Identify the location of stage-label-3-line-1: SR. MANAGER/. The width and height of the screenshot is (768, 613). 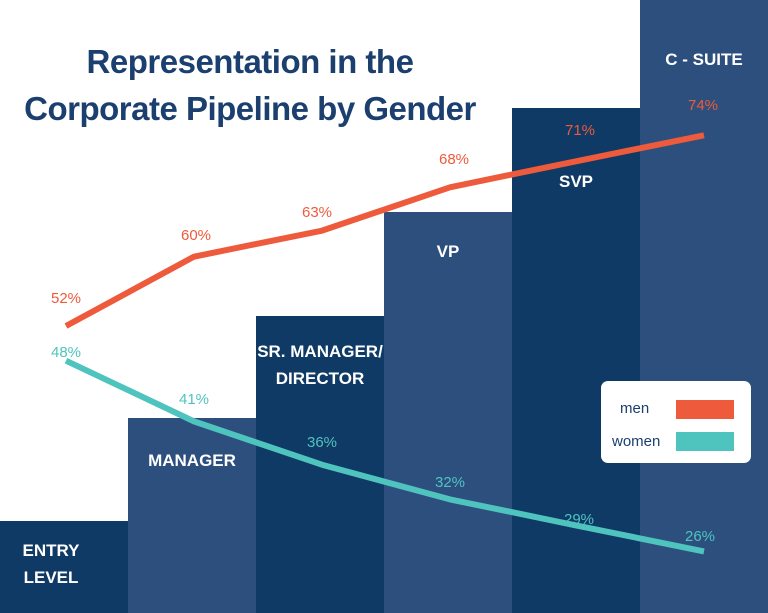
(320, 351).